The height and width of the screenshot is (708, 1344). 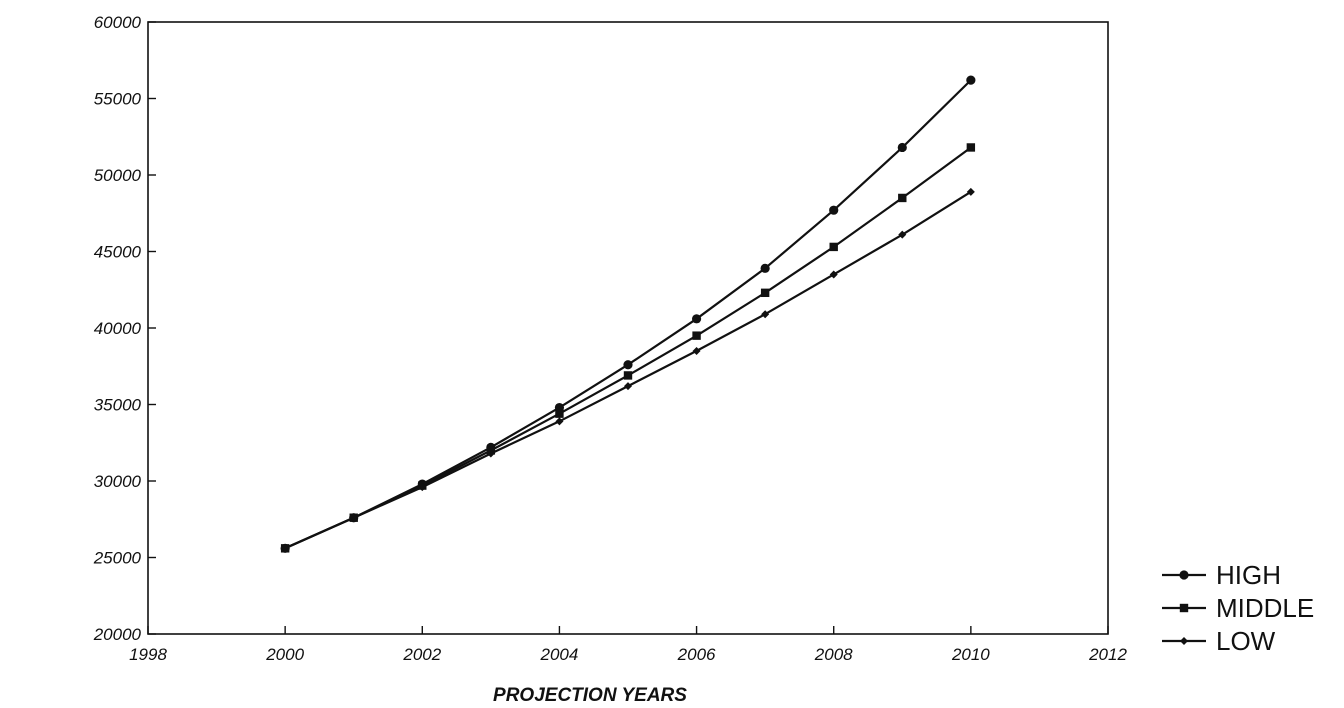 What do you see at coordinates (118, 22) in the screenshot?
I see `y-tick-label: 60000` at bounding box center [118, 22].